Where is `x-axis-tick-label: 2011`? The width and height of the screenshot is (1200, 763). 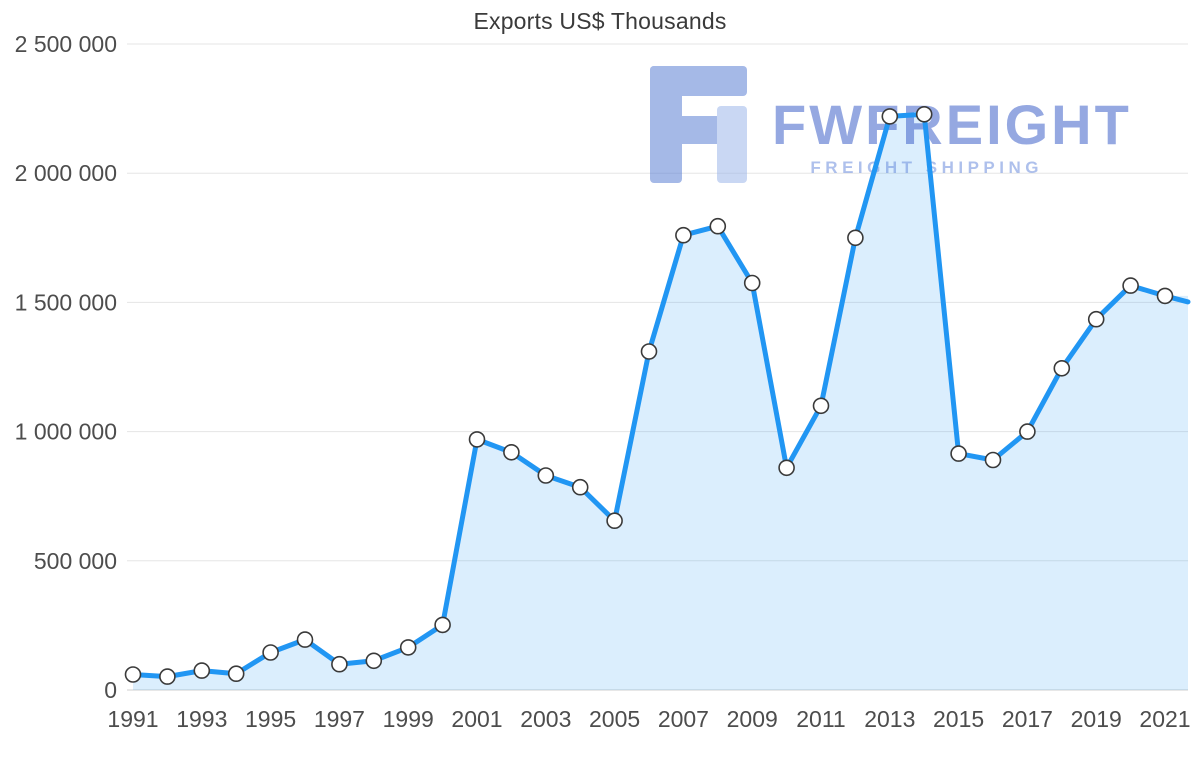 x-axis-tick-label: 2011 is located at coordinates (820, 719).